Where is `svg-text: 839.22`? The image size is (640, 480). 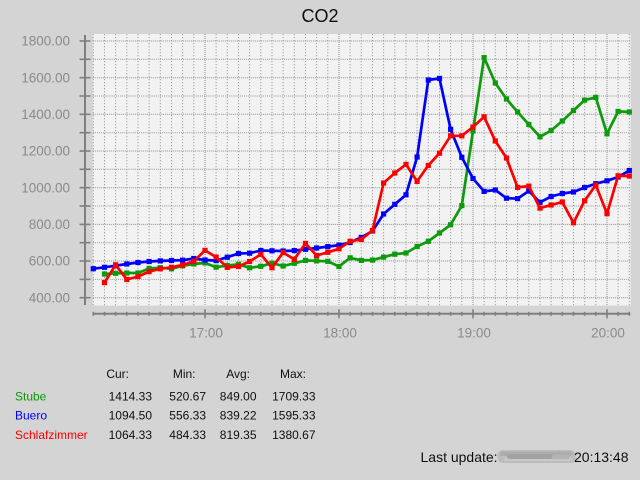
svg-text: 839.22 is located at coordinates (238, 416).